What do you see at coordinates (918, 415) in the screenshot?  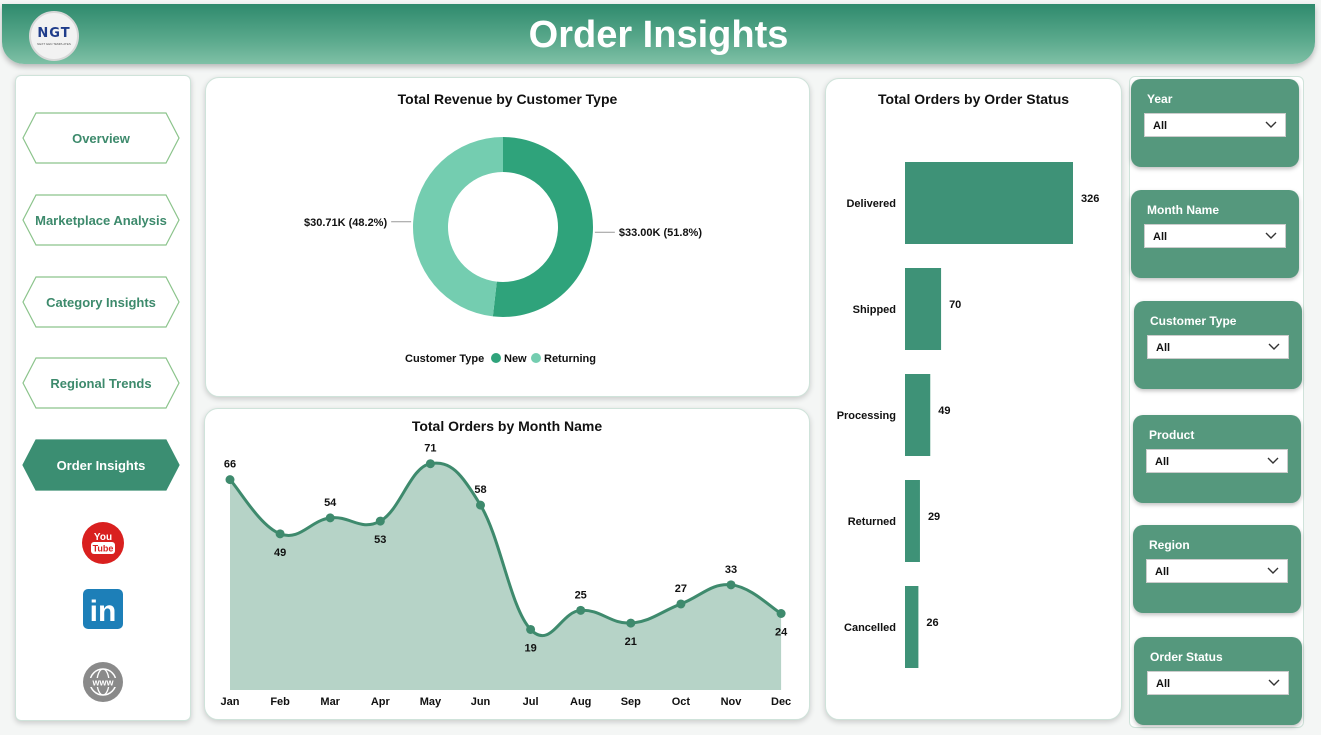 I see `bar-processing` at bounding box center [918, 415].